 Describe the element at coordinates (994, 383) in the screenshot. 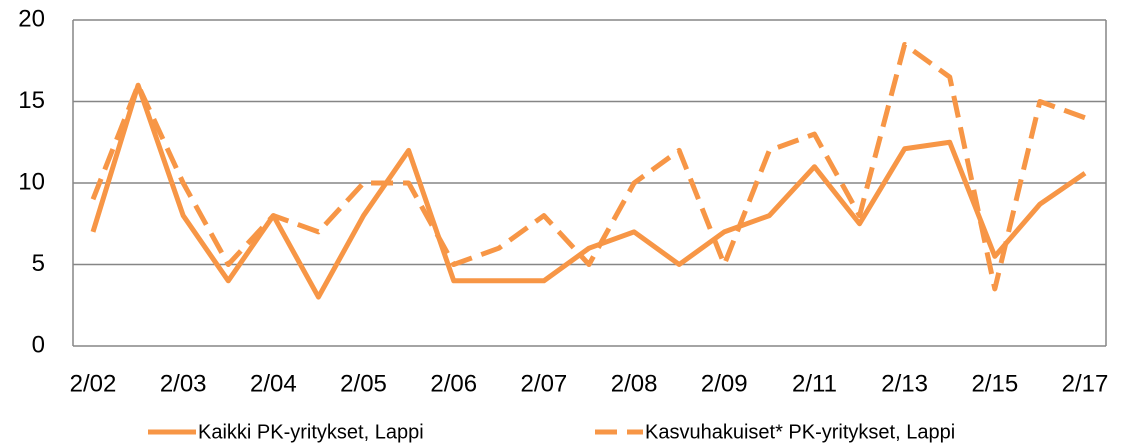

I see `x-tick-label: 2/15` at that location.